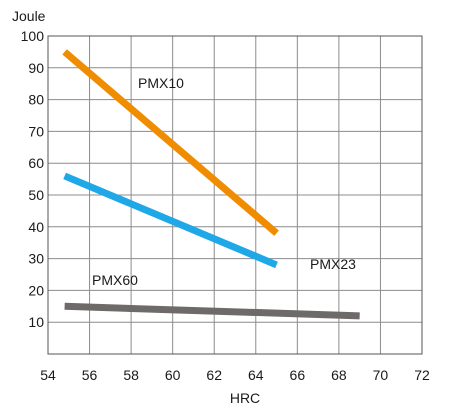 Image resolution: width=467 pixels, height=408 pixels. Describe the element at coordinates (36, 100) in the screenshot. I see `y-tick-label: 80` at that location.